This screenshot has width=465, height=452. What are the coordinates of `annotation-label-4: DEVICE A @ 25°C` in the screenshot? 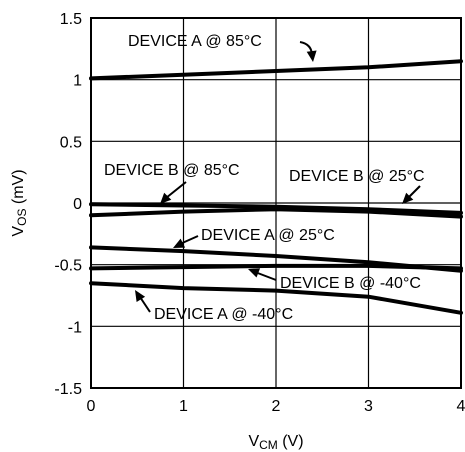 It's located at (268, 235).